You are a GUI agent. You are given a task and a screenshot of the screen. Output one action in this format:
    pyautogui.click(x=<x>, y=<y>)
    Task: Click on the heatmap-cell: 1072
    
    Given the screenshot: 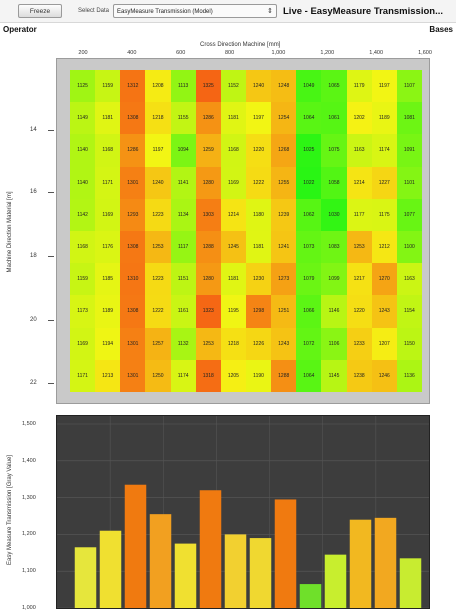 What is the action you would take?
    pyautogui.click(x=309, y=343)
    